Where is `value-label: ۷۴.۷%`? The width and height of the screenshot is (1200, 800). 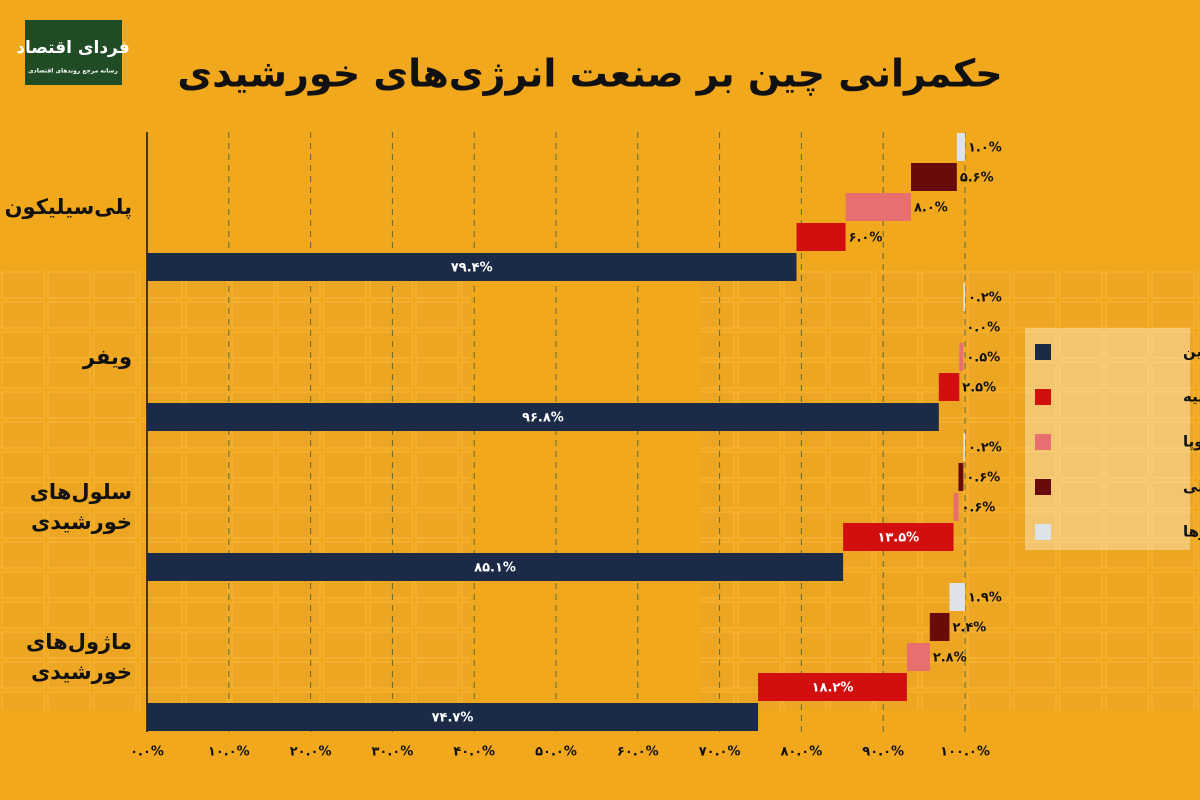
value-label: ۷۴.۷% is located at coordinates (453, 718).